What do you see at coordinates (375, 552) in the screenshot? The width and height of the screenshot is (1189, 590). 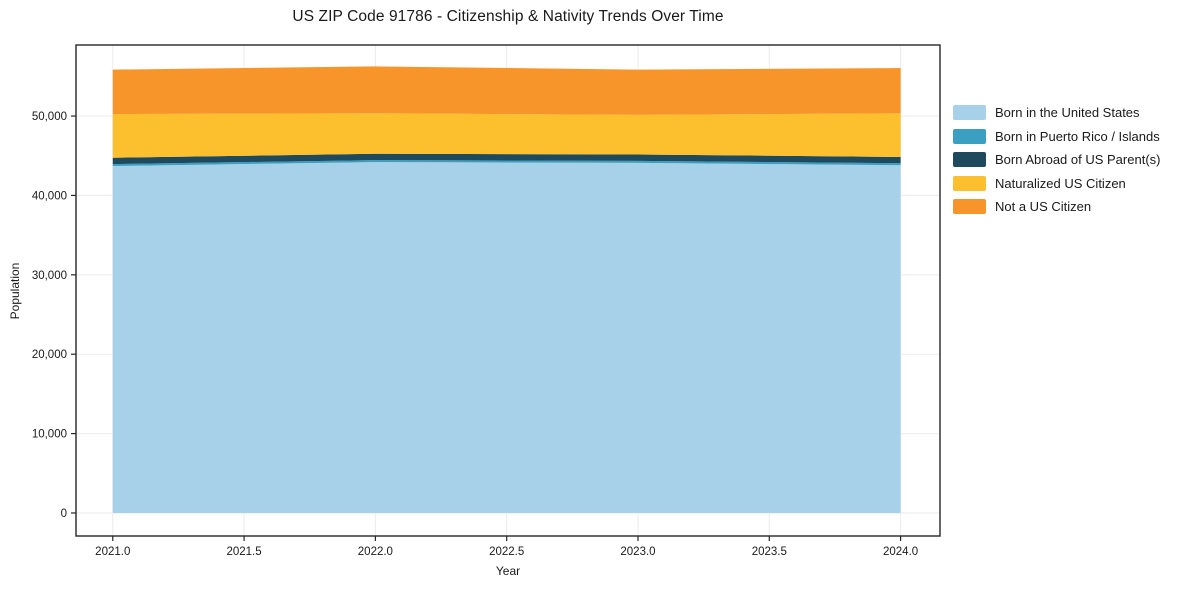 I see `x-tick-label: 2022.0` at bounding box center [375, 552].